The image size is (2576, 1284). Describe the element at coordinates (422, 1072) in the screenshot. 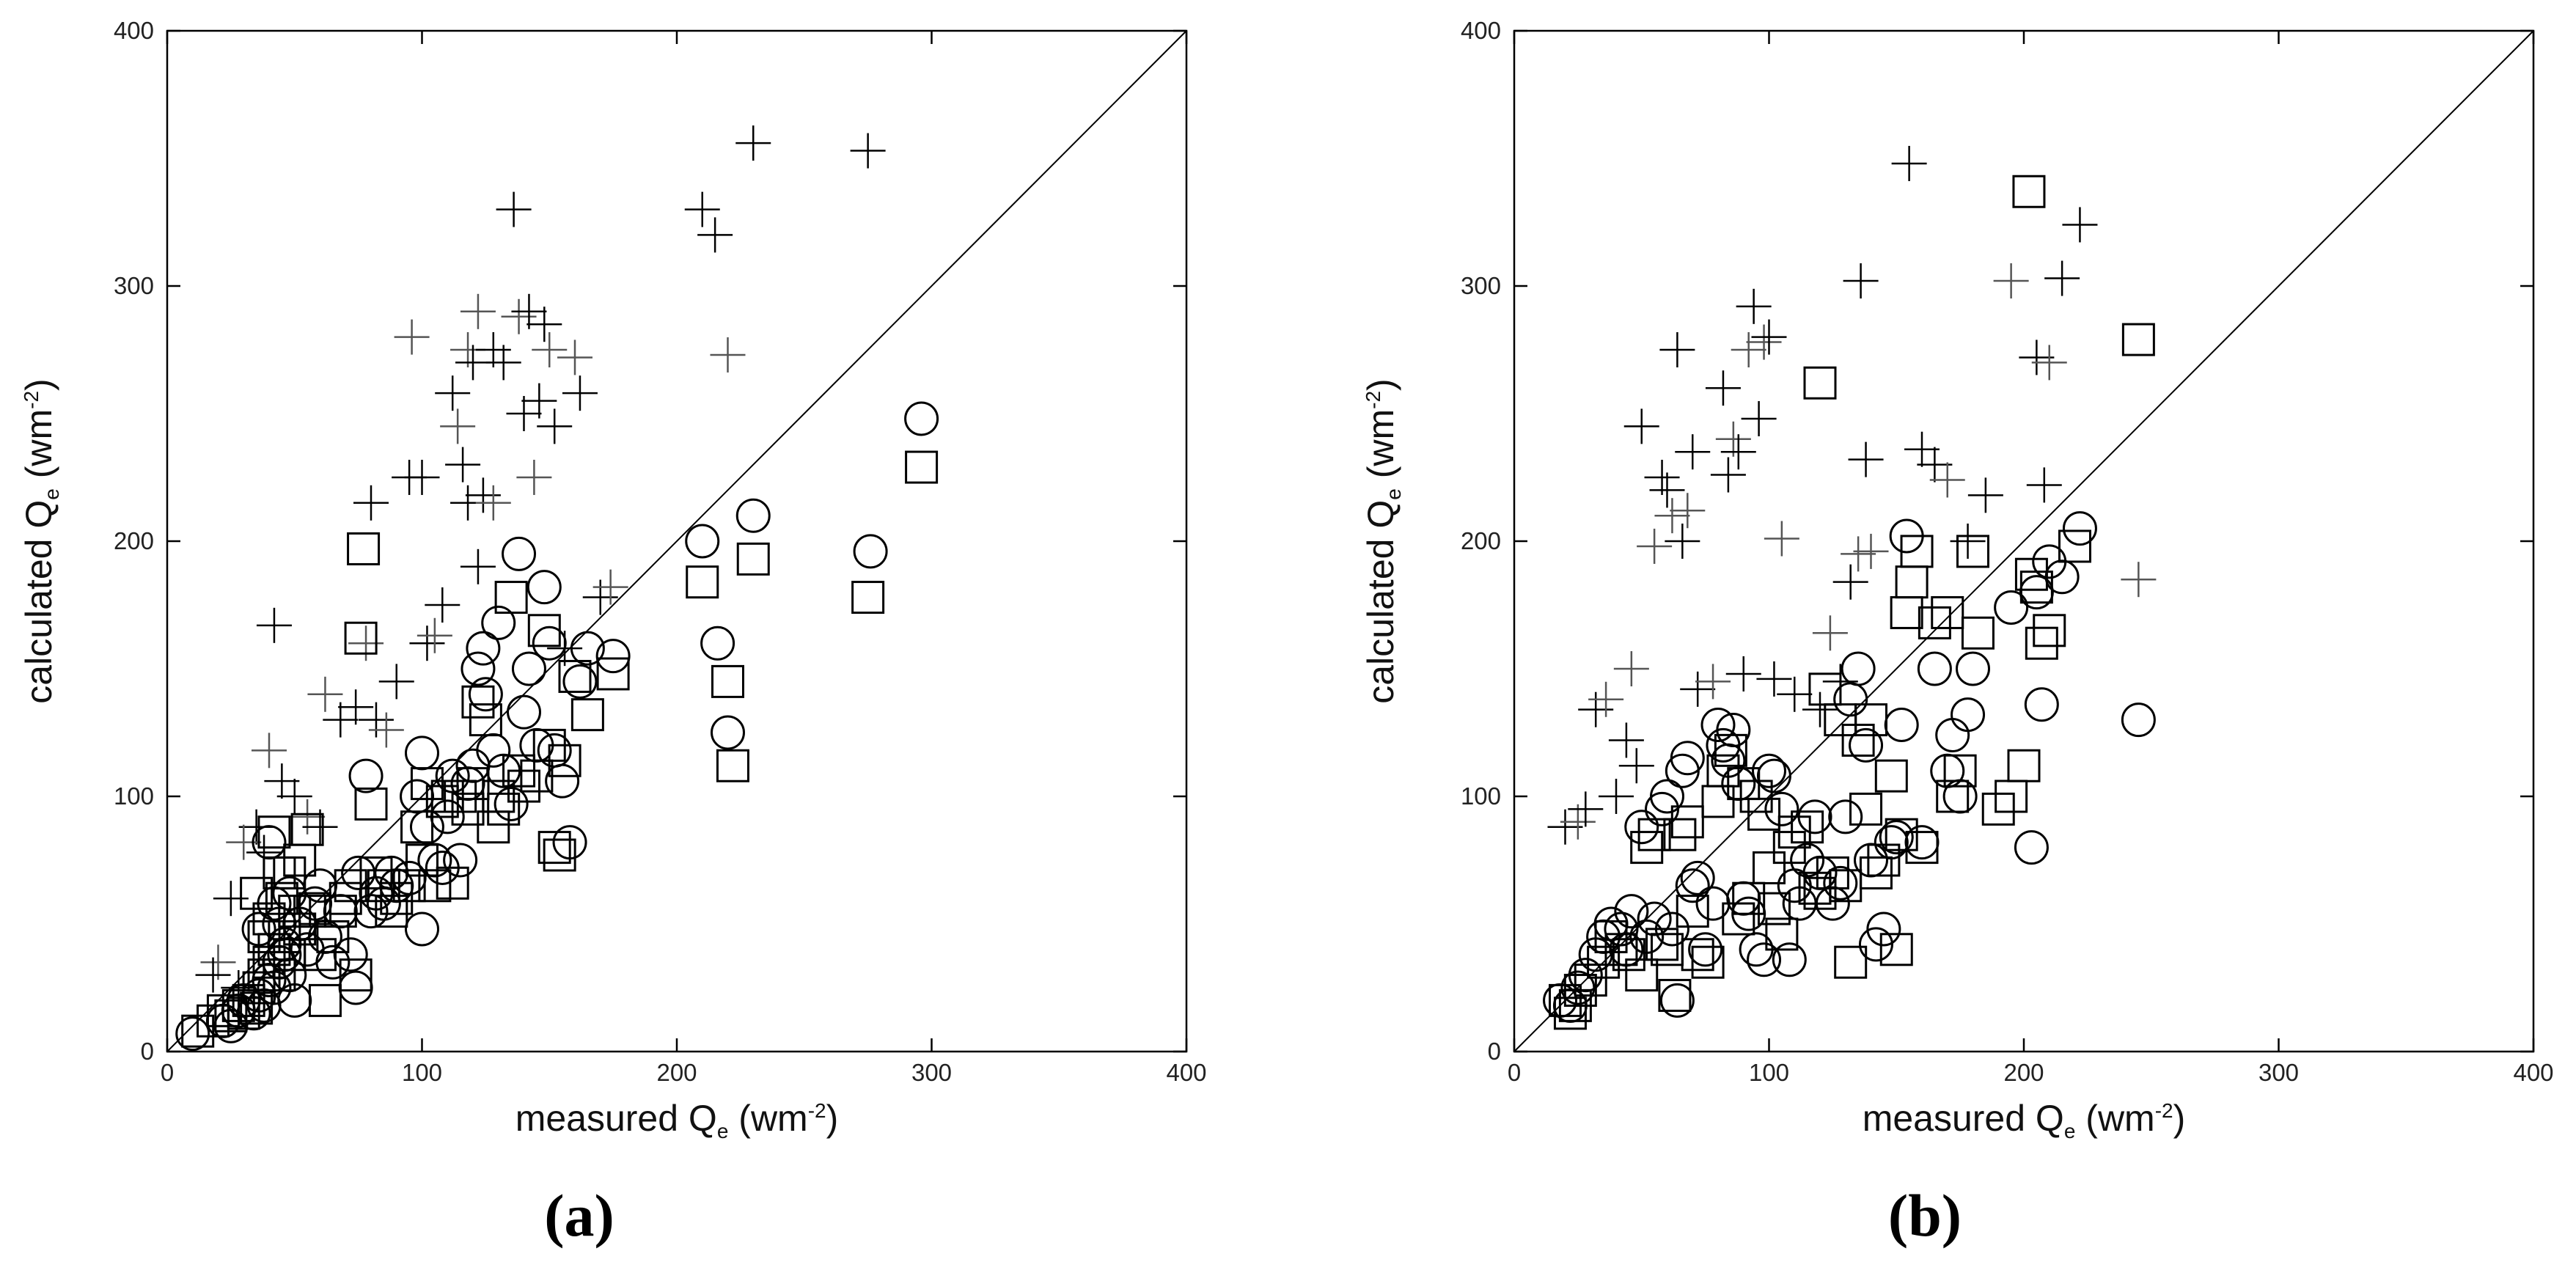

I see `x-tick-label: 100` at that location.